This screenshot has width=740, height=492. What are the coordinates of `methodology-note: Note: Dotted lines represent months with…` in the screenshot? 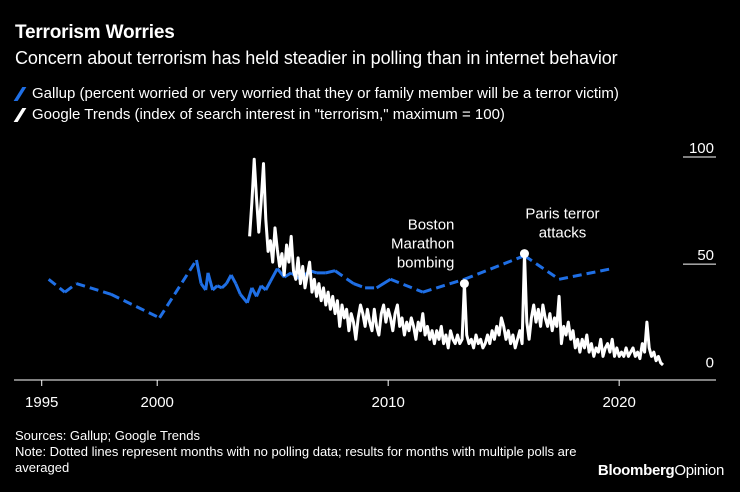 It's located at (296, 459).